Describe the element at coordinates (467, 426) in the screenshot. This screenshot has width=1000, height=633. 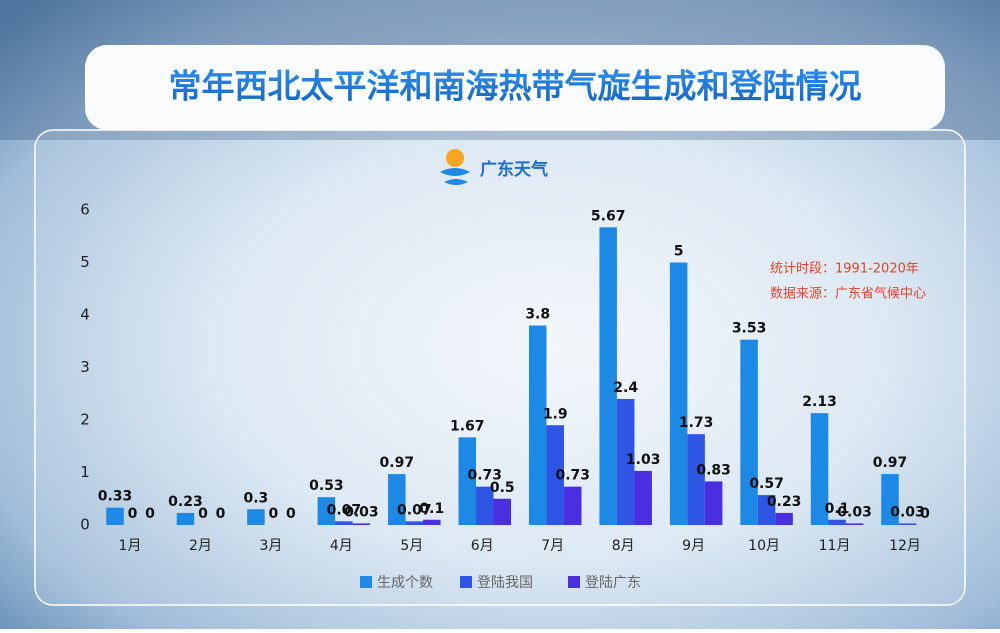
I see `value-label: 1.67` at that location.